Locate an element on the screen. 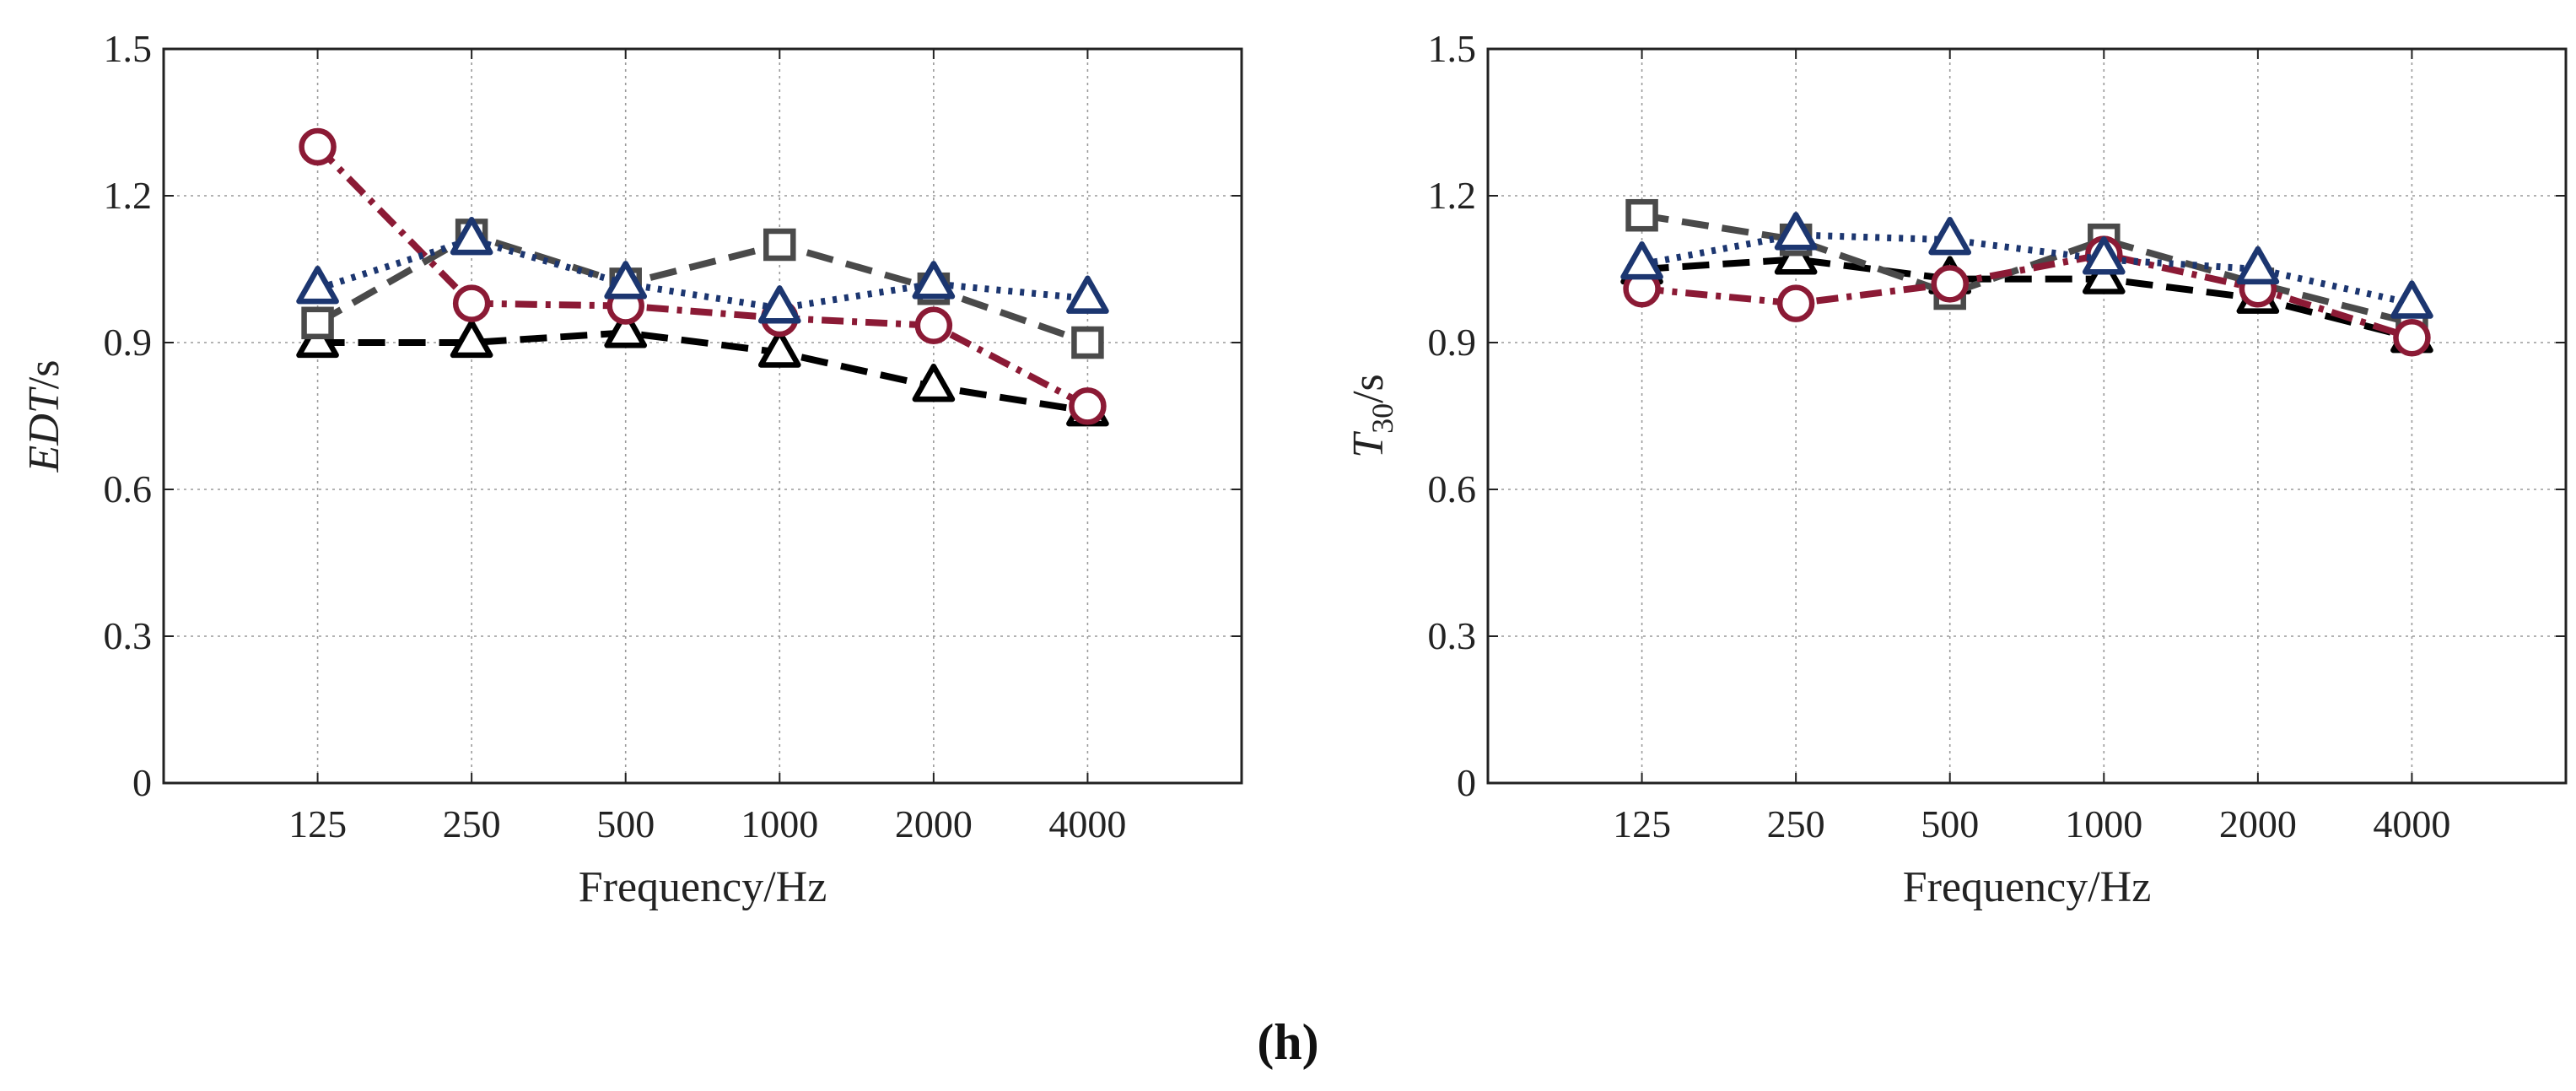 The width and height of the screenshot is (2576, 1091). y-axis-label: T30/s is located at coordinates (1372, 416).